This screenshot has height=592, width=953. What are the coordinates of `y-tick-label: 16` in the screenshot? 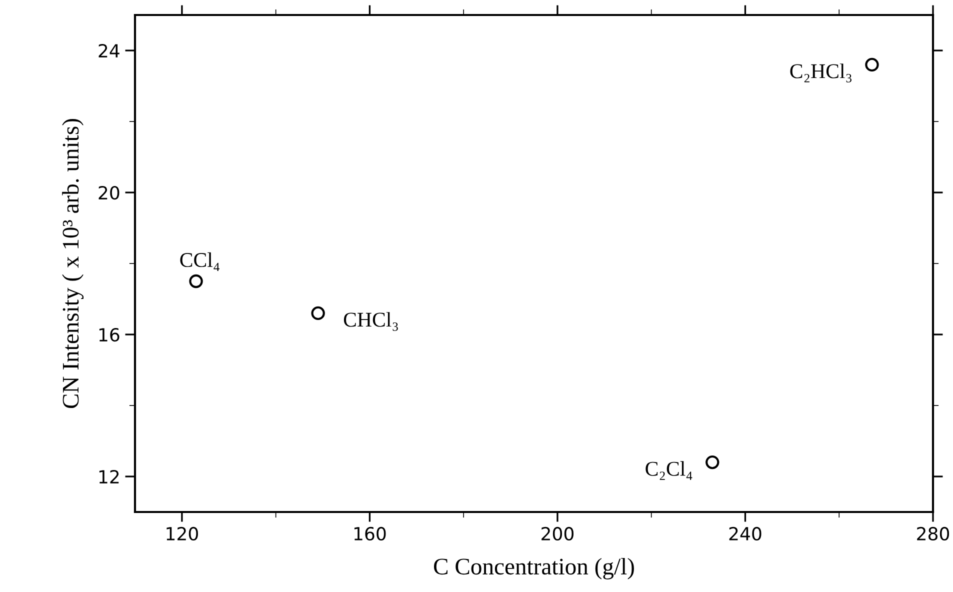 It's located at (109, 335).